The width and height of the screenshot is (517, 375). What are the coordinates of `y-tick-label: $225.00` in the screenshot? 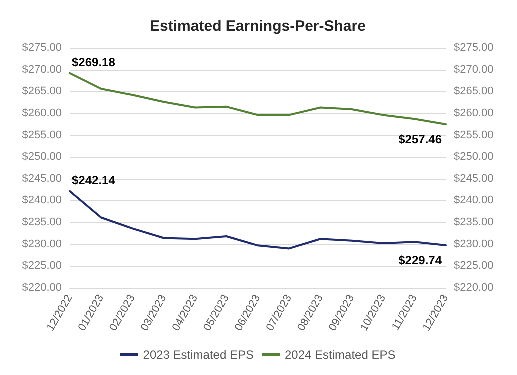 It's located at (42, 266).